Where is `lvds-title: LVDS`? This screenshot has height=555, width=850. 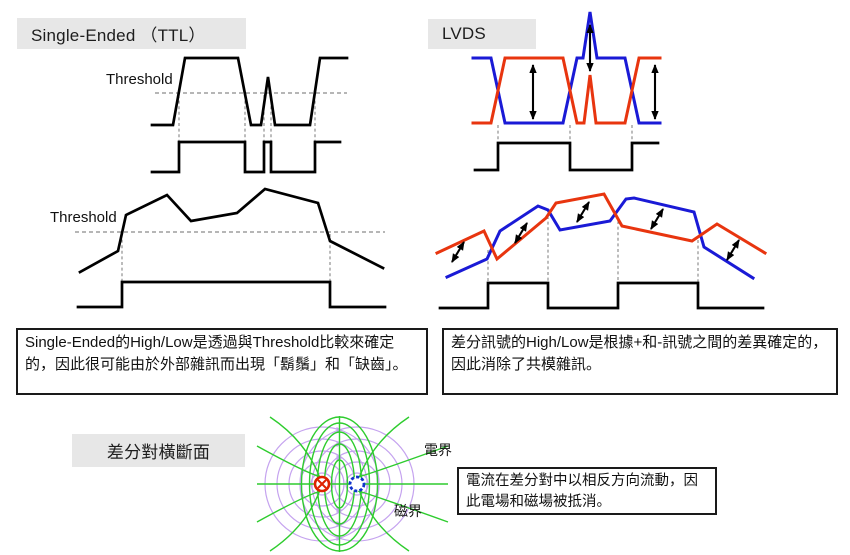
lvds-title: LVDS is located at coordinates (482, 34).